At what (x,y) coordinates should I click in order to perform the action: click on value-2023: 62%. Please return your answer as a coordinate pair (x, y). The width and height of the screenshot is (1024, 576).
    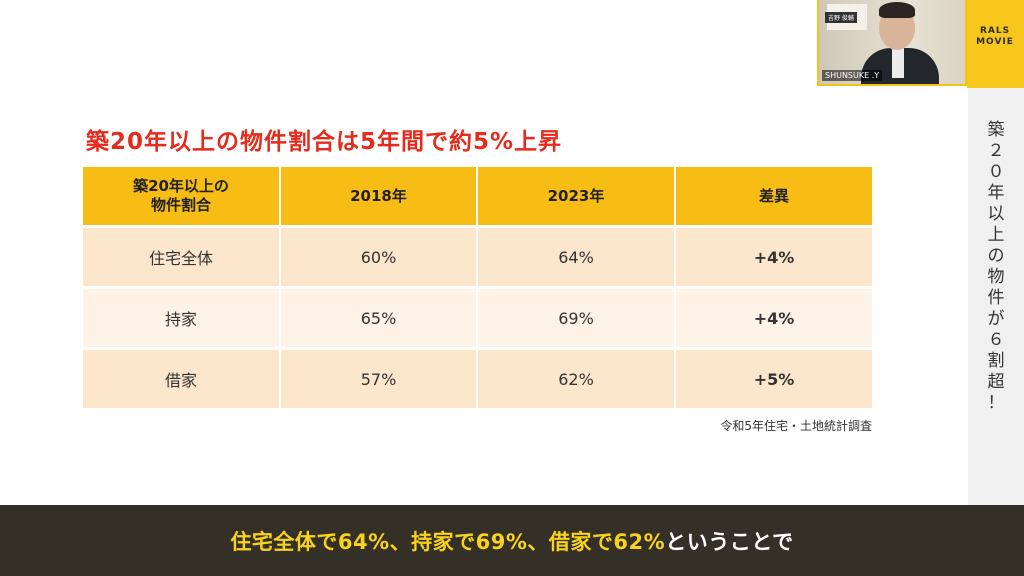
    Looking at the image, I should click on (576, 377).